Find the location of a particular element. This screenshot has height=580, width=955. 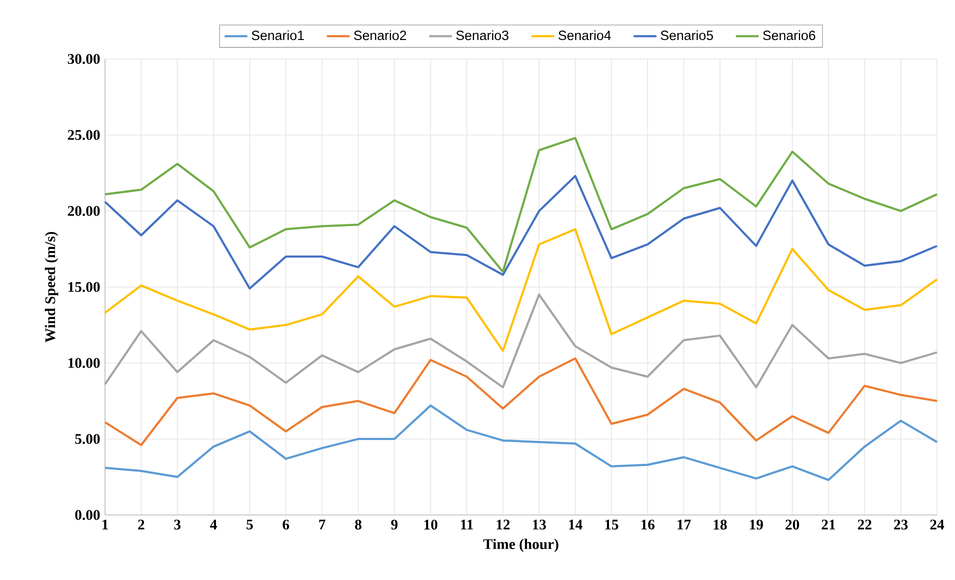

x-tick-label: 19 is located at coordinates (756, 525).